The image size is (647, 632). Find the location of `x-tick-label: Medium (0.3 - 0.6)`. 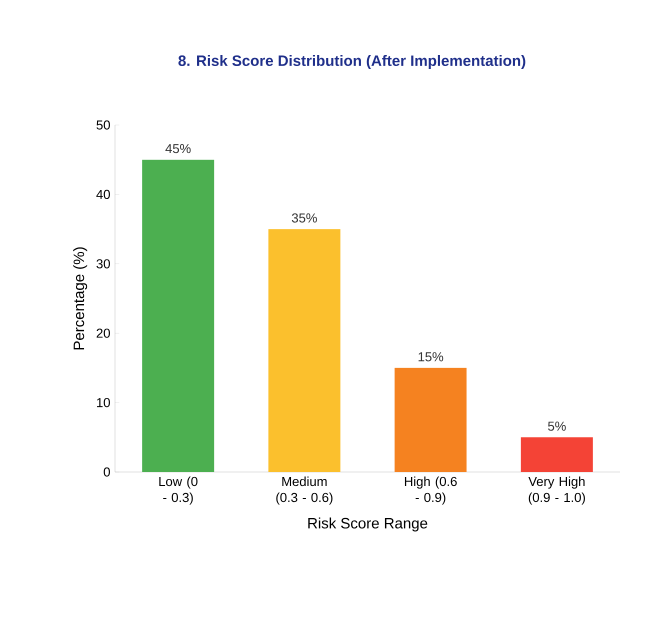

x-tick-label: Medium (0.3 - 0.6) is located at coordinates (304, 490).